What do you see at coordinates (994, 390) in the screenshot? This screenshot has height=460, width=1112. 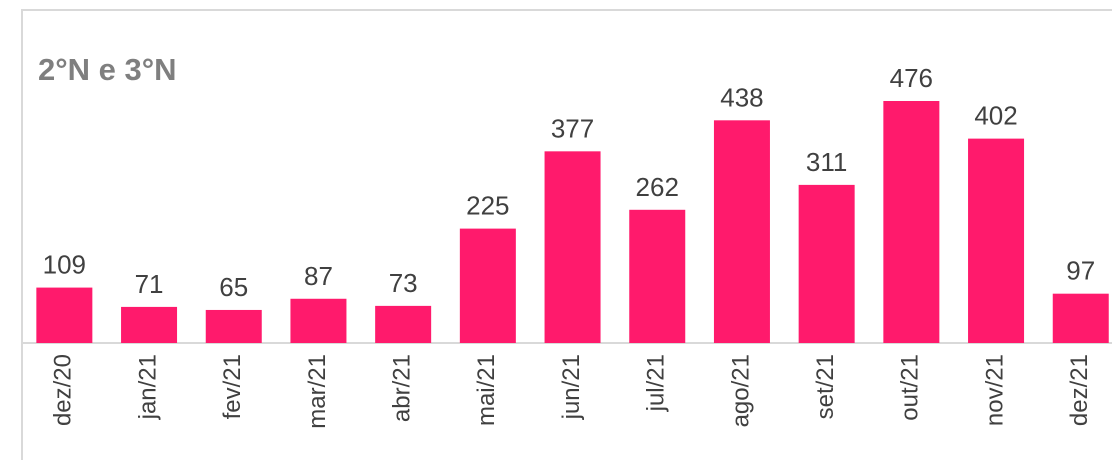 I see `x-tick-label: nov/21` at bounding box center [994, 390].